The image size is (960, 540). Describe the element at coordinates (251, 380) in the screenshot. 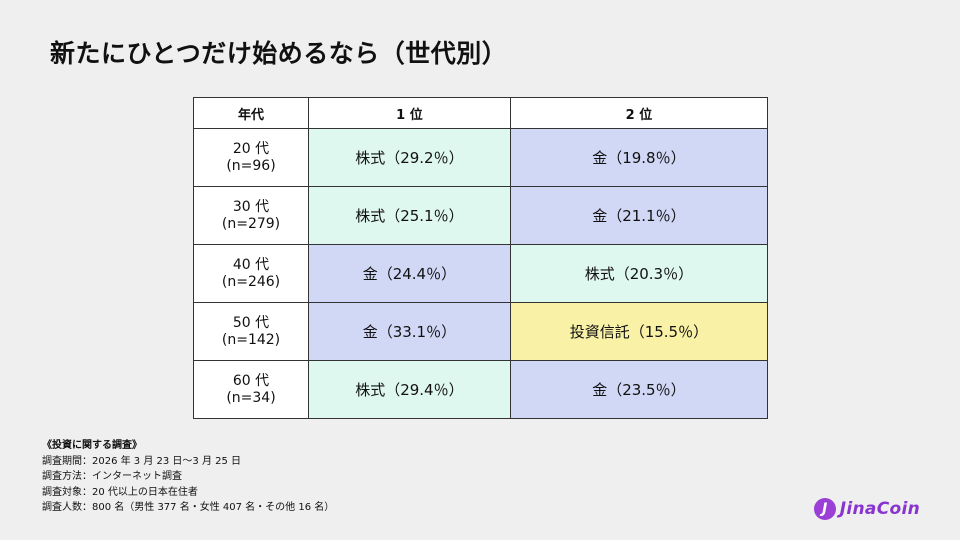

I see `age-label: 60 代` at that location.